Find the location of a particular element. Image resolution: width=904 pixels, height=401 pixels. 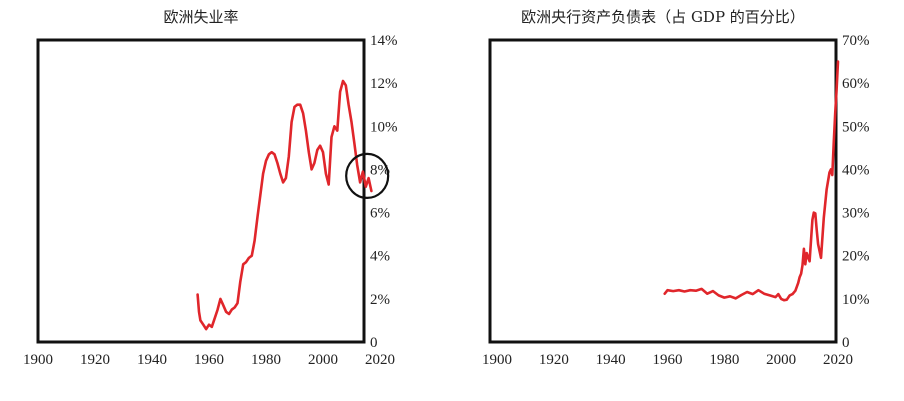

unemployment-y-tick-label: 2% is located at coordinates (380, 300).